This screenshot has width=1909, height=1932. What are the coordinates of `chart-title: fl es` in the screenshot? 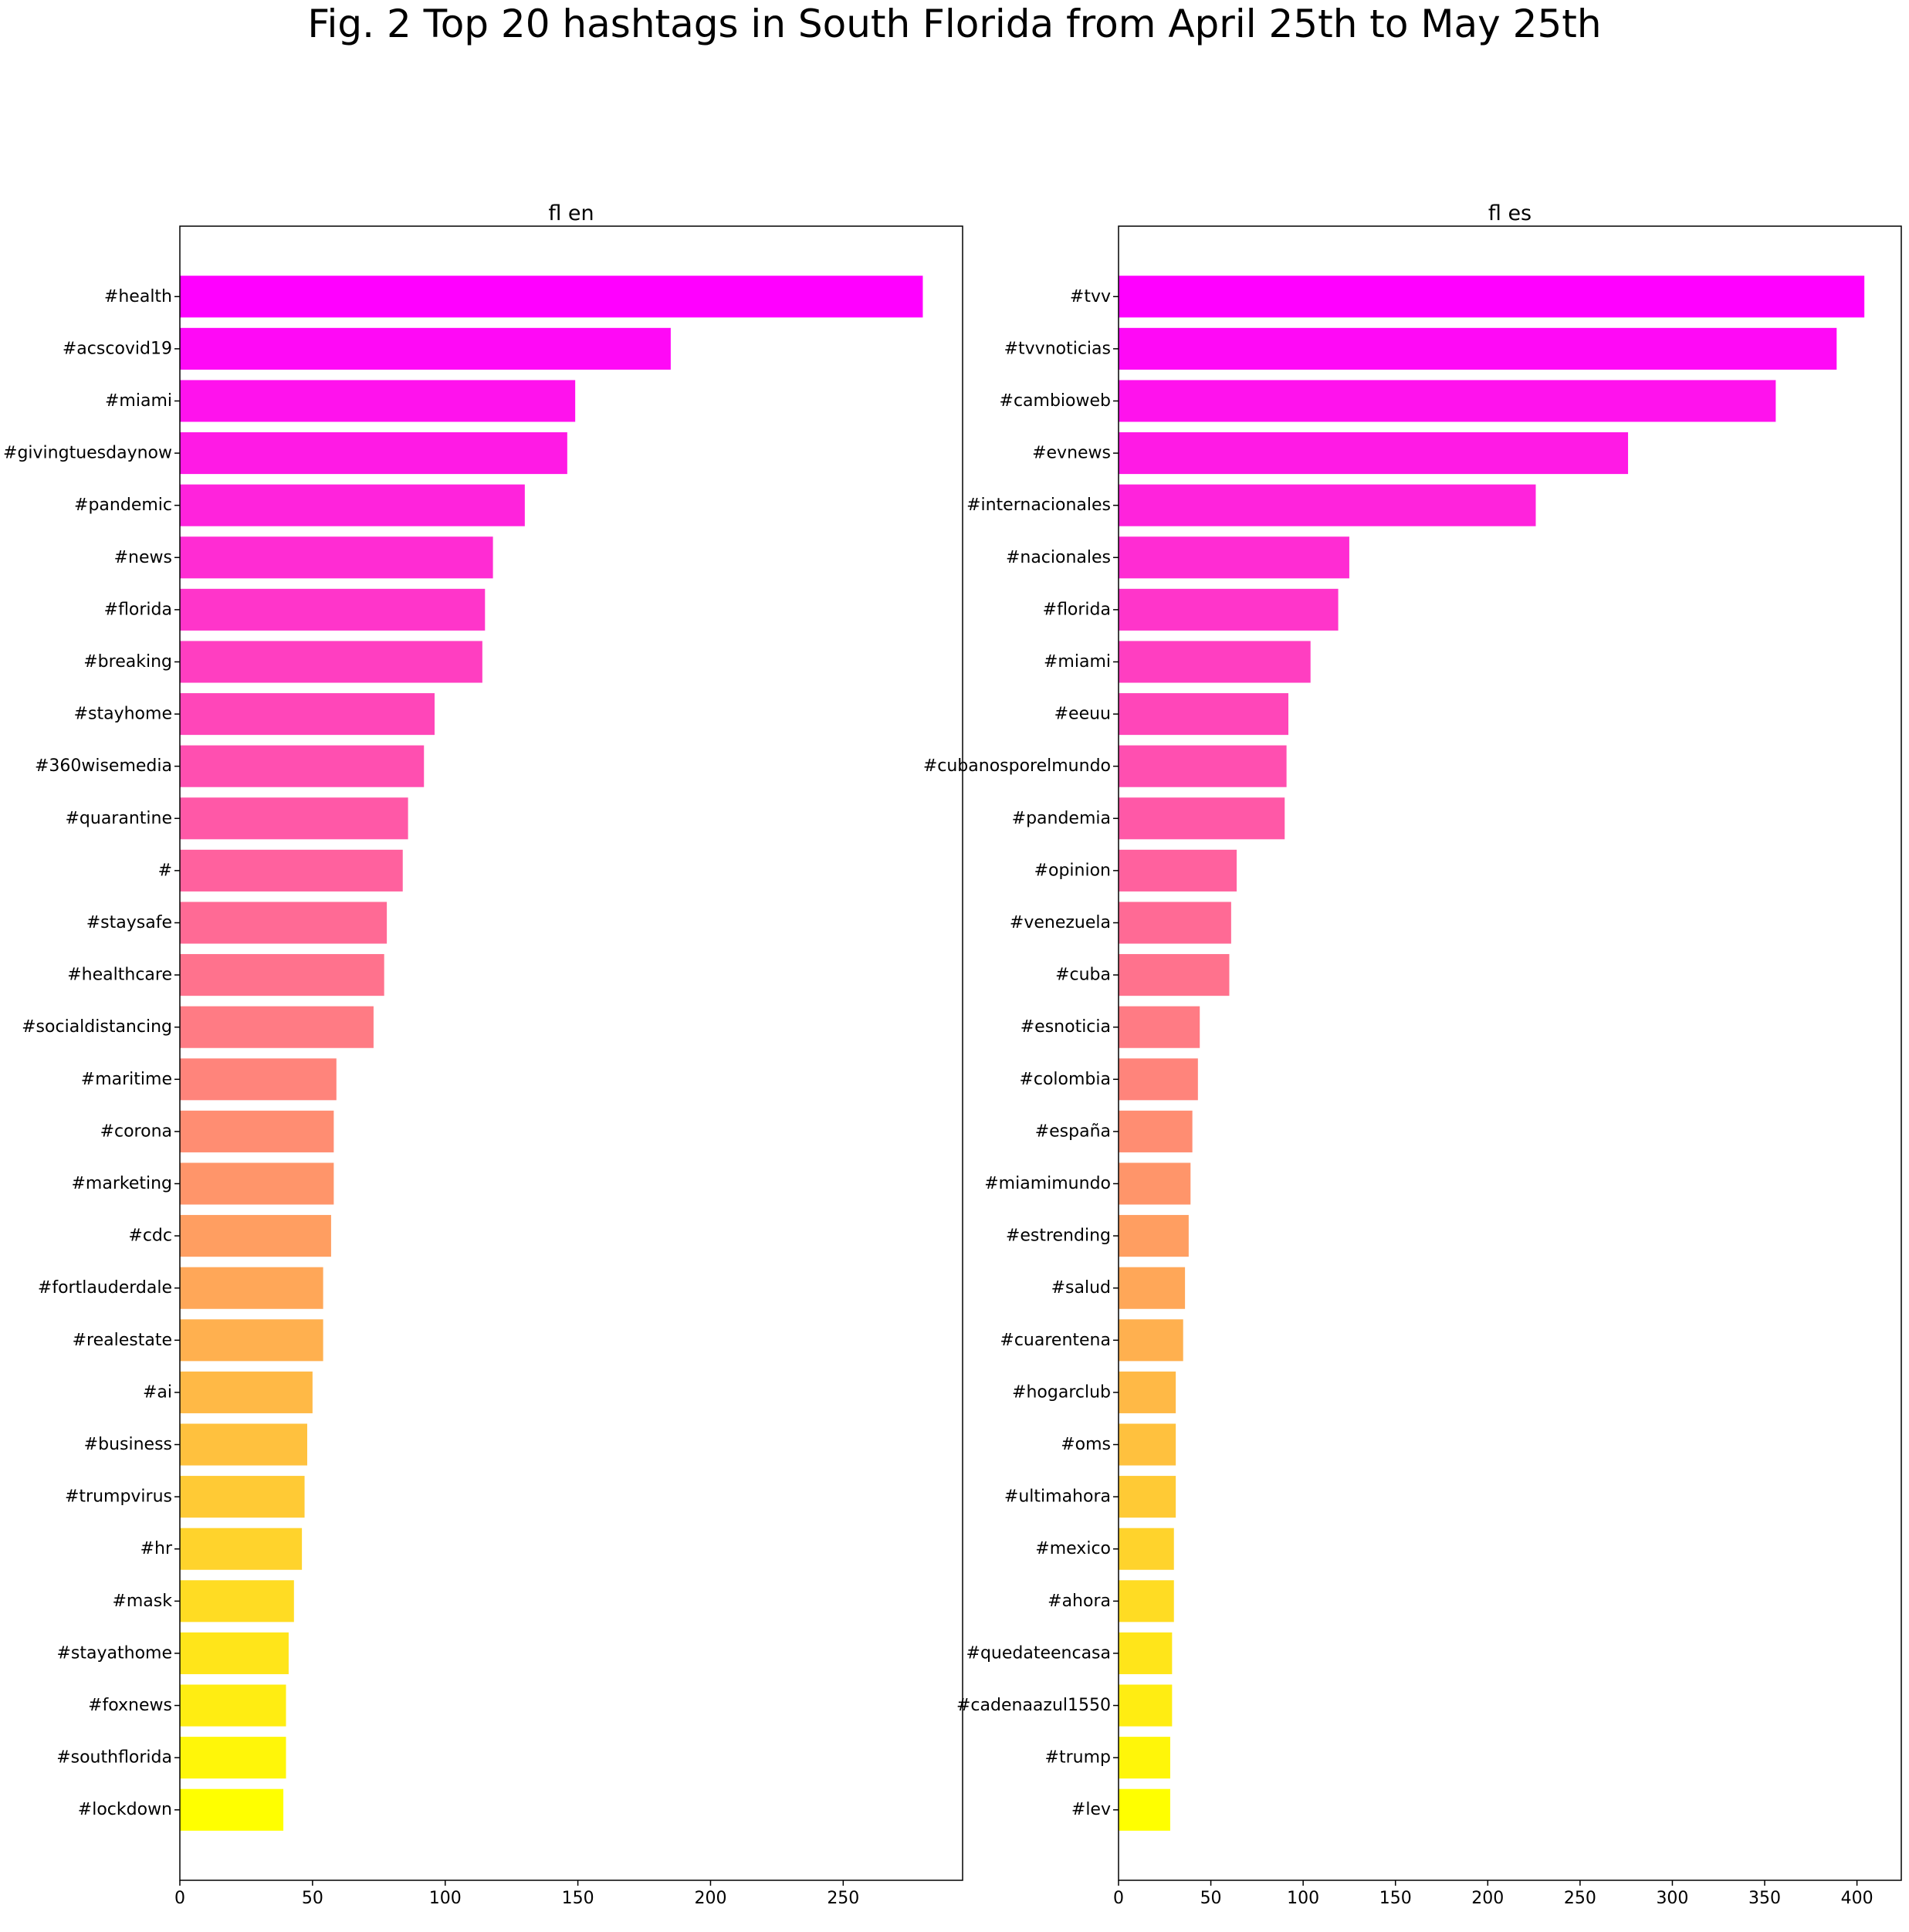 It's located at (1510, 213).